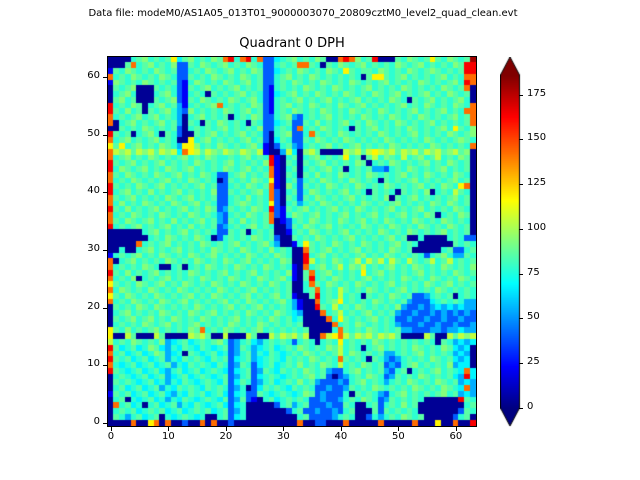  What do you see at coordinates (93, 191) in the screenshot?
I see `y-tick-label: 40` at bounding box center [93, 191].